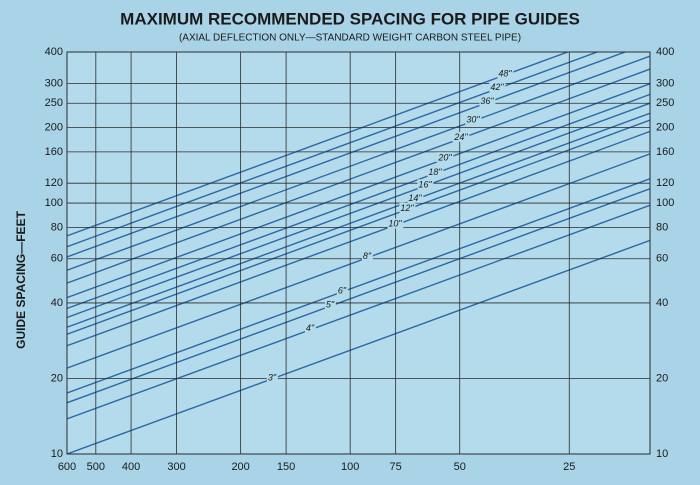 The image size is (700, 485). I want to click on series-label: 16", so click(425, 184).